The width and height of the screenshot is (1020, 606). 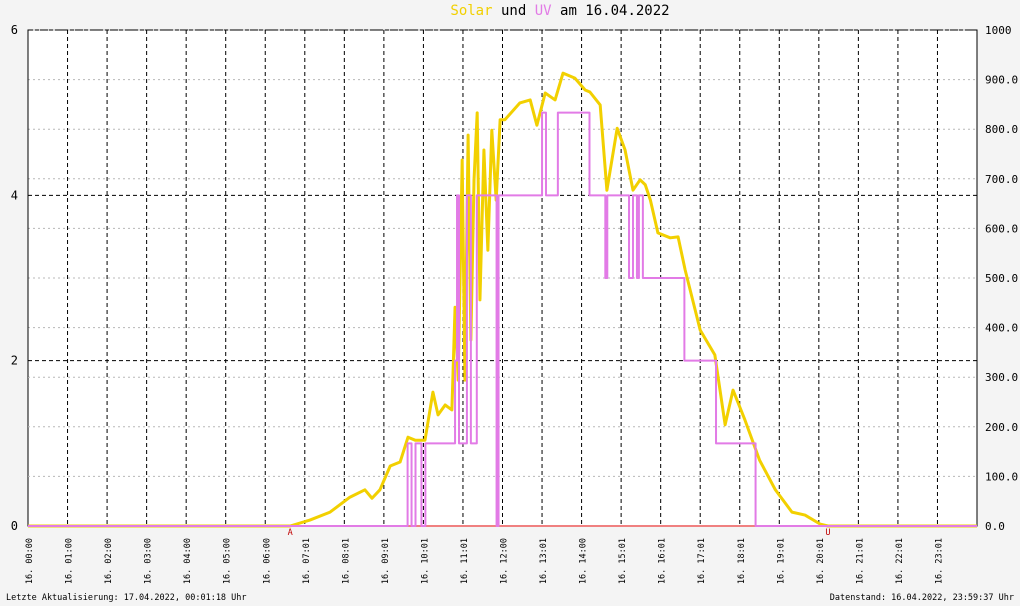 What do you see at coordinates (386, 561) in the screenshot?
I see `x-tick-label: 16. 09:01` at bounding box center [386, 561].